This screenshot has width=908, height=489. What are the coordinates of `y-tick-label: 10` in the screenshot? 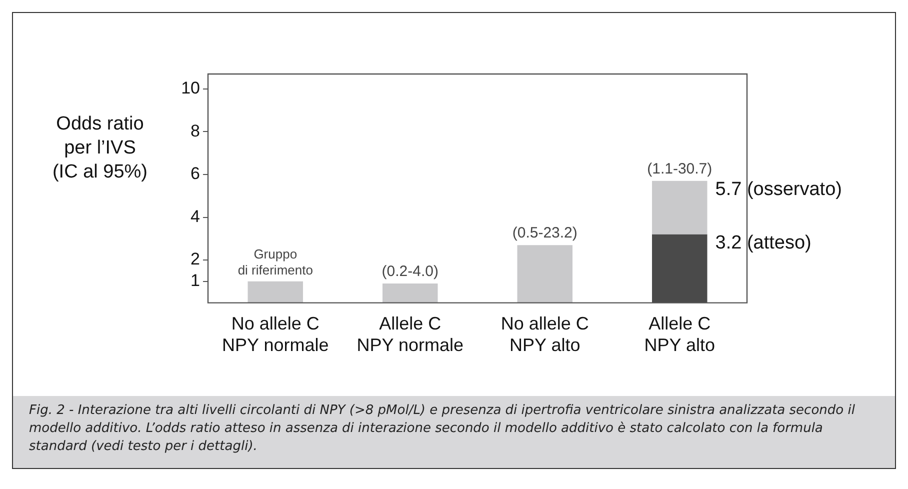 It's located at (190, 88).